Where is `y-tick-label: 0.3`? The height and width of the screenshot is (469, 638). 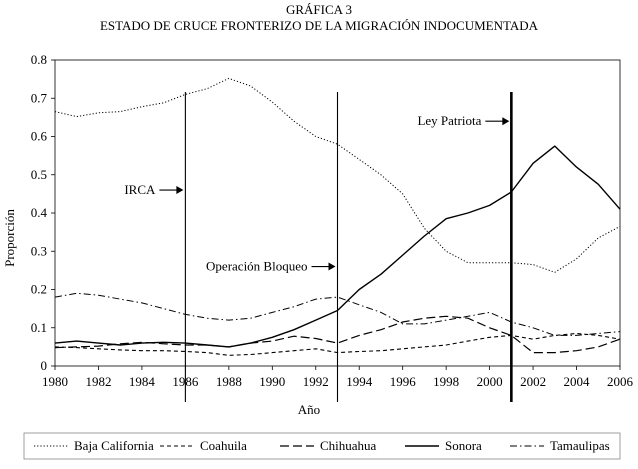
y-tick-label: 0.3 is located at coordinates (39, 250).